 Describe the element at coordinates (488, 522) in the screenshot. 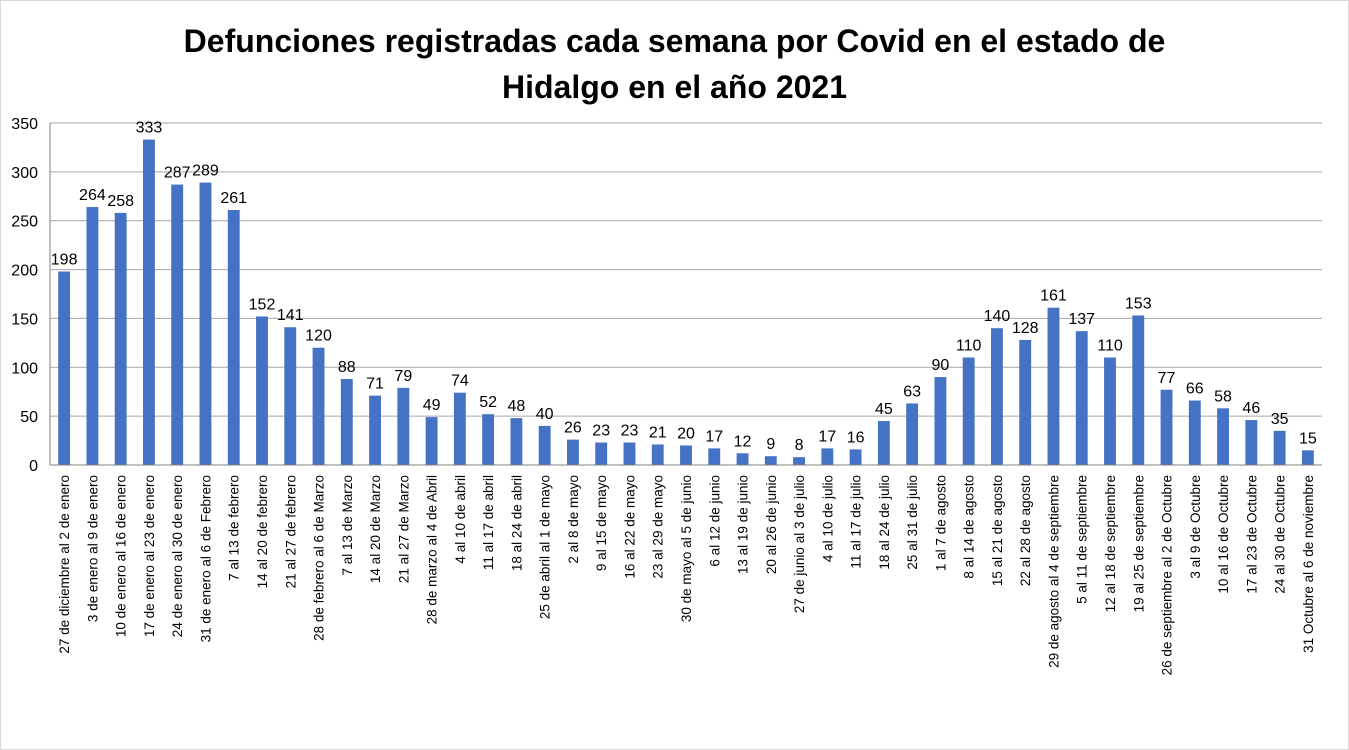

I see `x-category-label: 11 al 17 de abril` at that location.